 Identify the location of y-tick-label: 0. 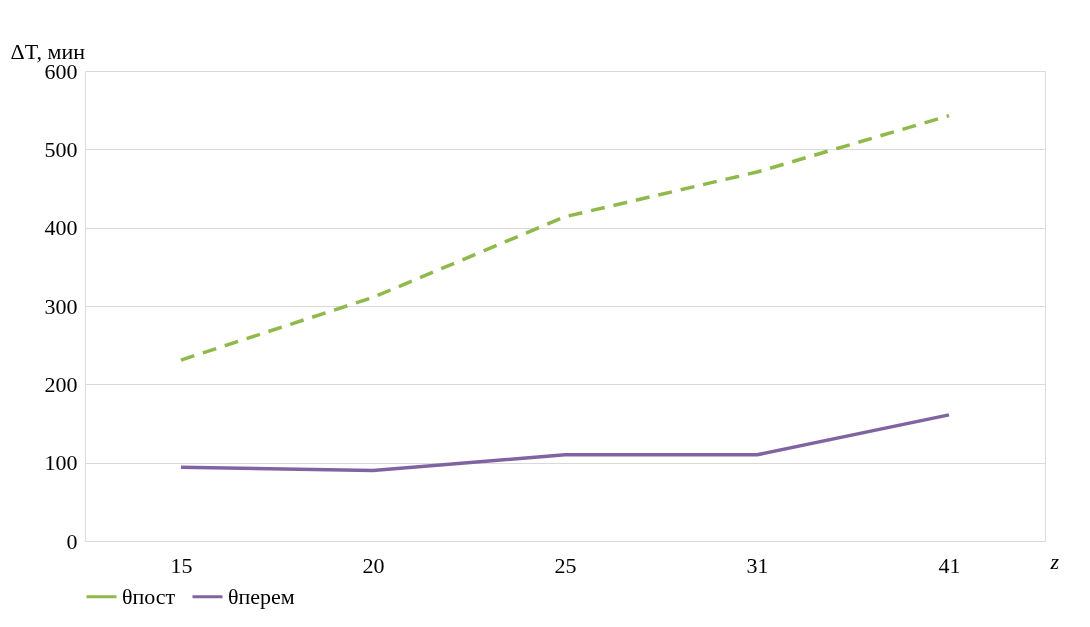
(72, 541).